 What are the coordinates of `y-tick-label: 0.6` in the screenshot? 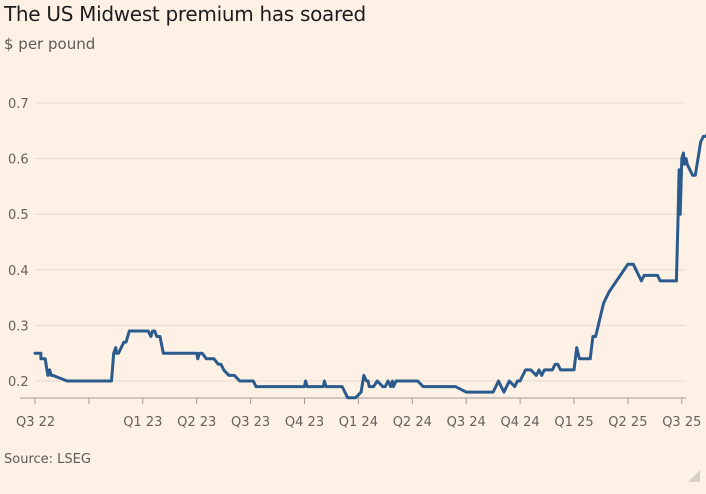 It's located at (18, 160).